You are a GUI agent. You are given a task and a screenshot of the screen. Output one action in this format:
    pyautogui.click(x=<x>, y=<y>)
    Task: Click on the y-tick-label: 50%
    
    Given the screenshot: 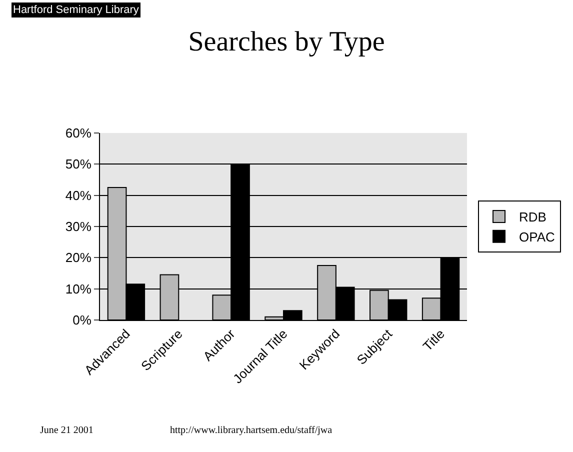 What is the action you would take?
    pyautogui.click(x=78, y=164)
    